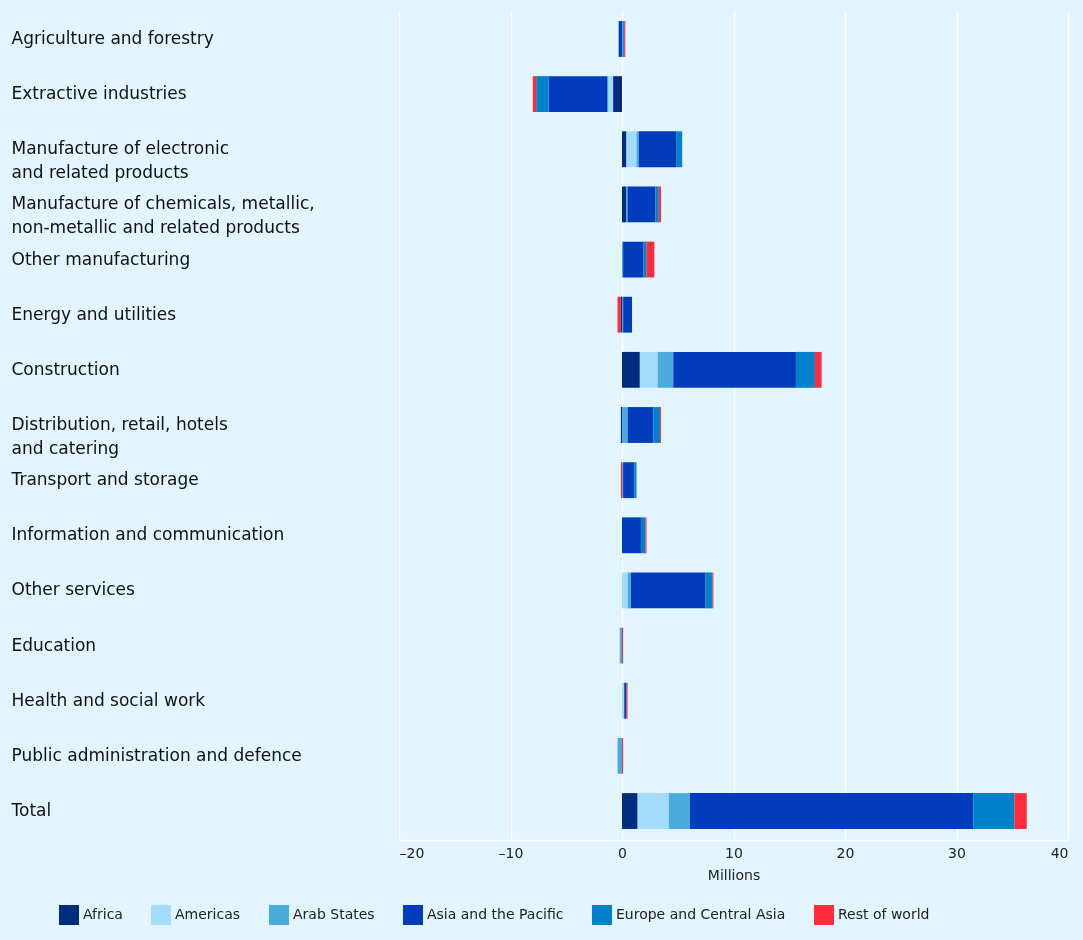 The height and width of the screenshot is (940, 1083). Describe the element at coordinates (1059, 852) in the screenshot. I see `x-tick-label: 40` at that location.